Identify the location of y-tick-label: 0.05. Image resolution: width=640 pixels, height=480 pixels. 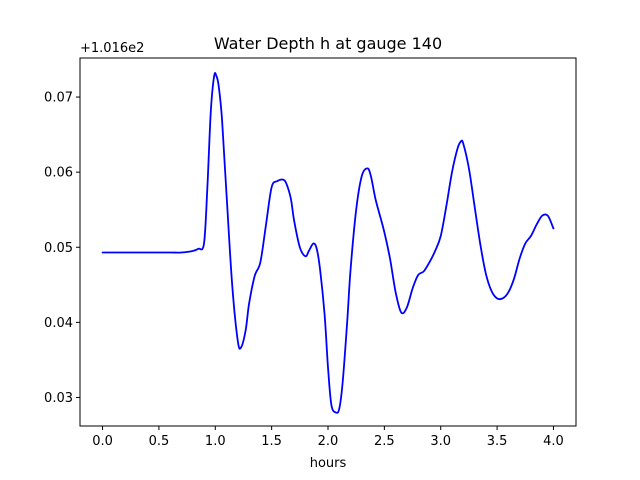
(58, 248).